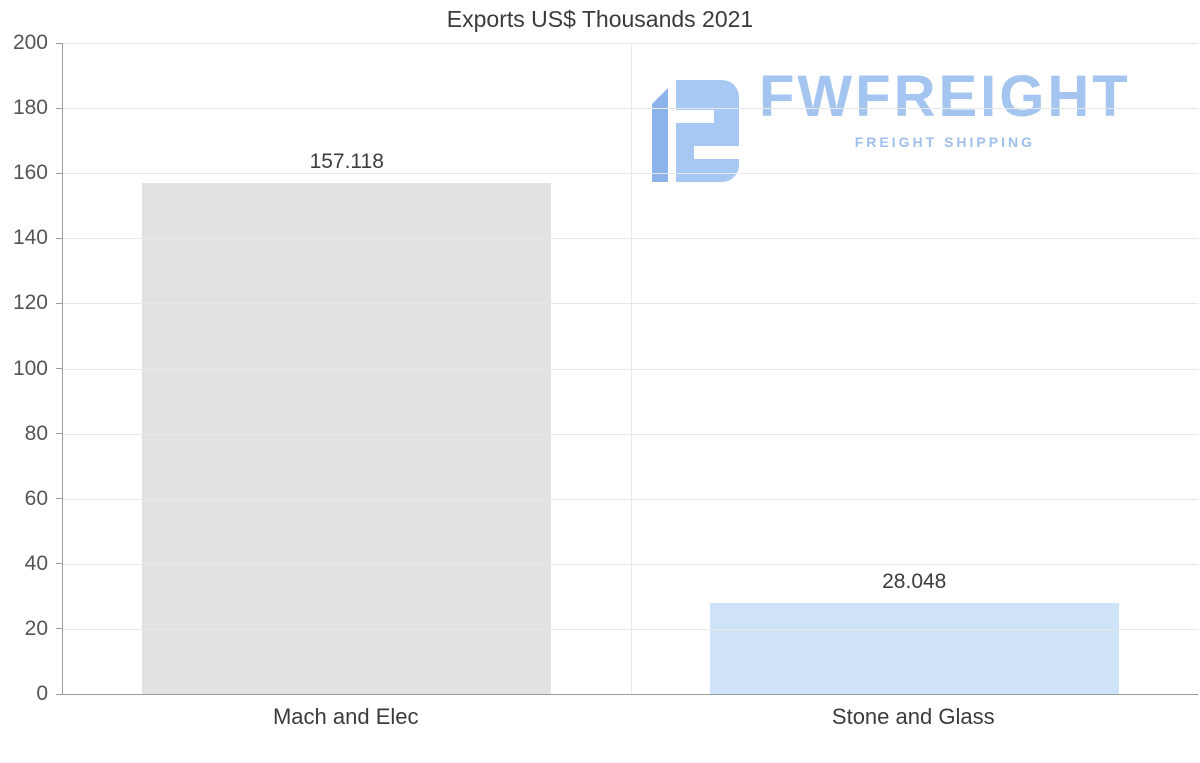 This screenshot has width=1200, height=763. I want to click on freight-logo-icon, so click(695, 131).